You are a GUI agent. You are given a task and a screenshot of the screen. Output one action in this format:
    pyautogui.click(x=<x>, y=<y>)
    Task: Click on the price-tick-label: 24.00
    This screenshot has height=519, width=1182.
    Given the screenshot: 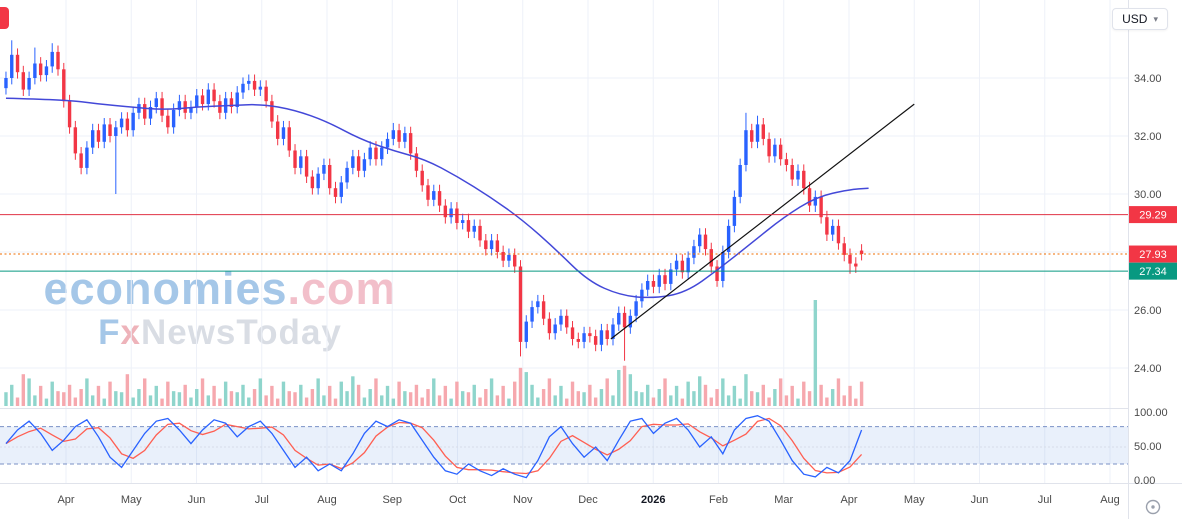 What is the action you would take?
    pyautogui.click(x=1148, y=369)
    